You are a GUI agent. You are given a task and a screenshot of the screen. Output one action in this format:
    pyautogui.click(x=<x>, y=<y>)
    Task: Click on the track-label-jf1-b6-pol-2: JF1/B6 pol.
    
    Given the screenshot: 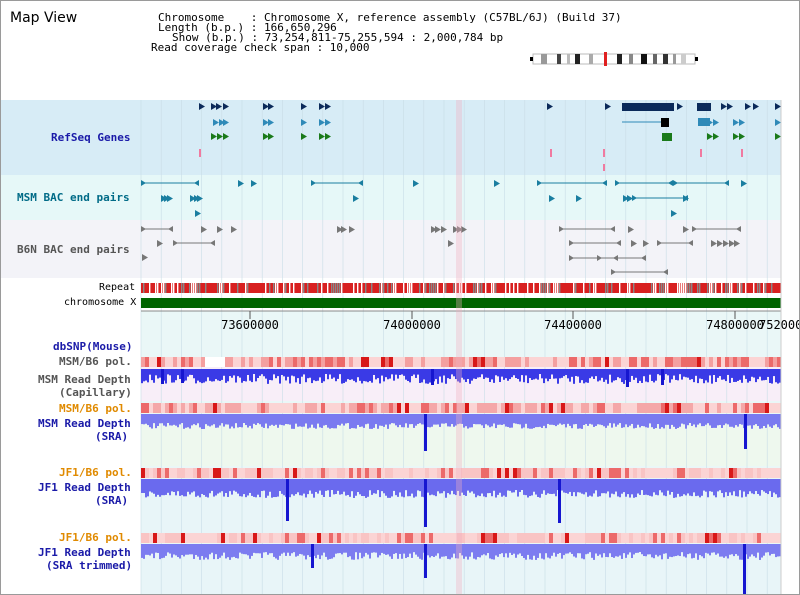 What is the action you would take?
    pyautogui.click(x=95, y=537)
    